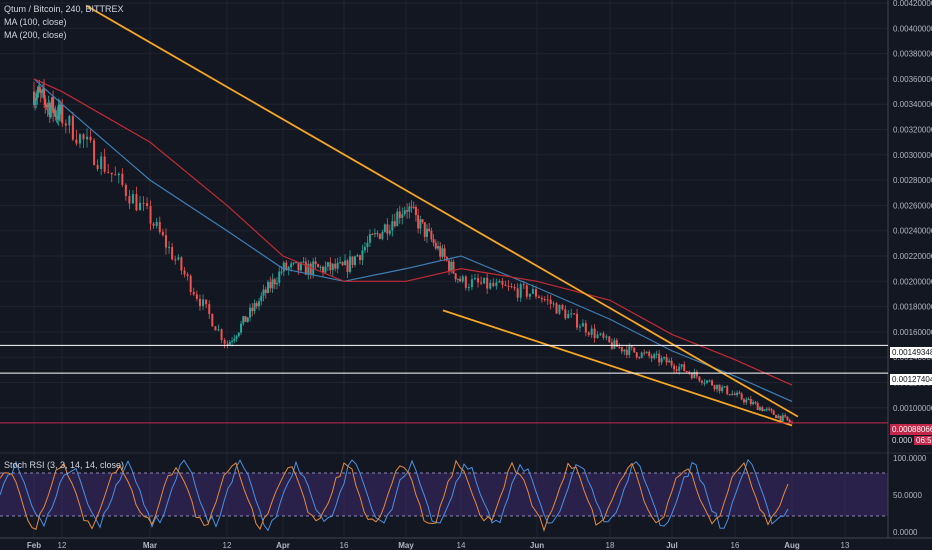 The width and height of the screenshot is (932, 550). What do you see at coordinates (35, 35) in the screenshot?
I see `ma200-legend: MA (200, close)` at bounding box center [35, 35].